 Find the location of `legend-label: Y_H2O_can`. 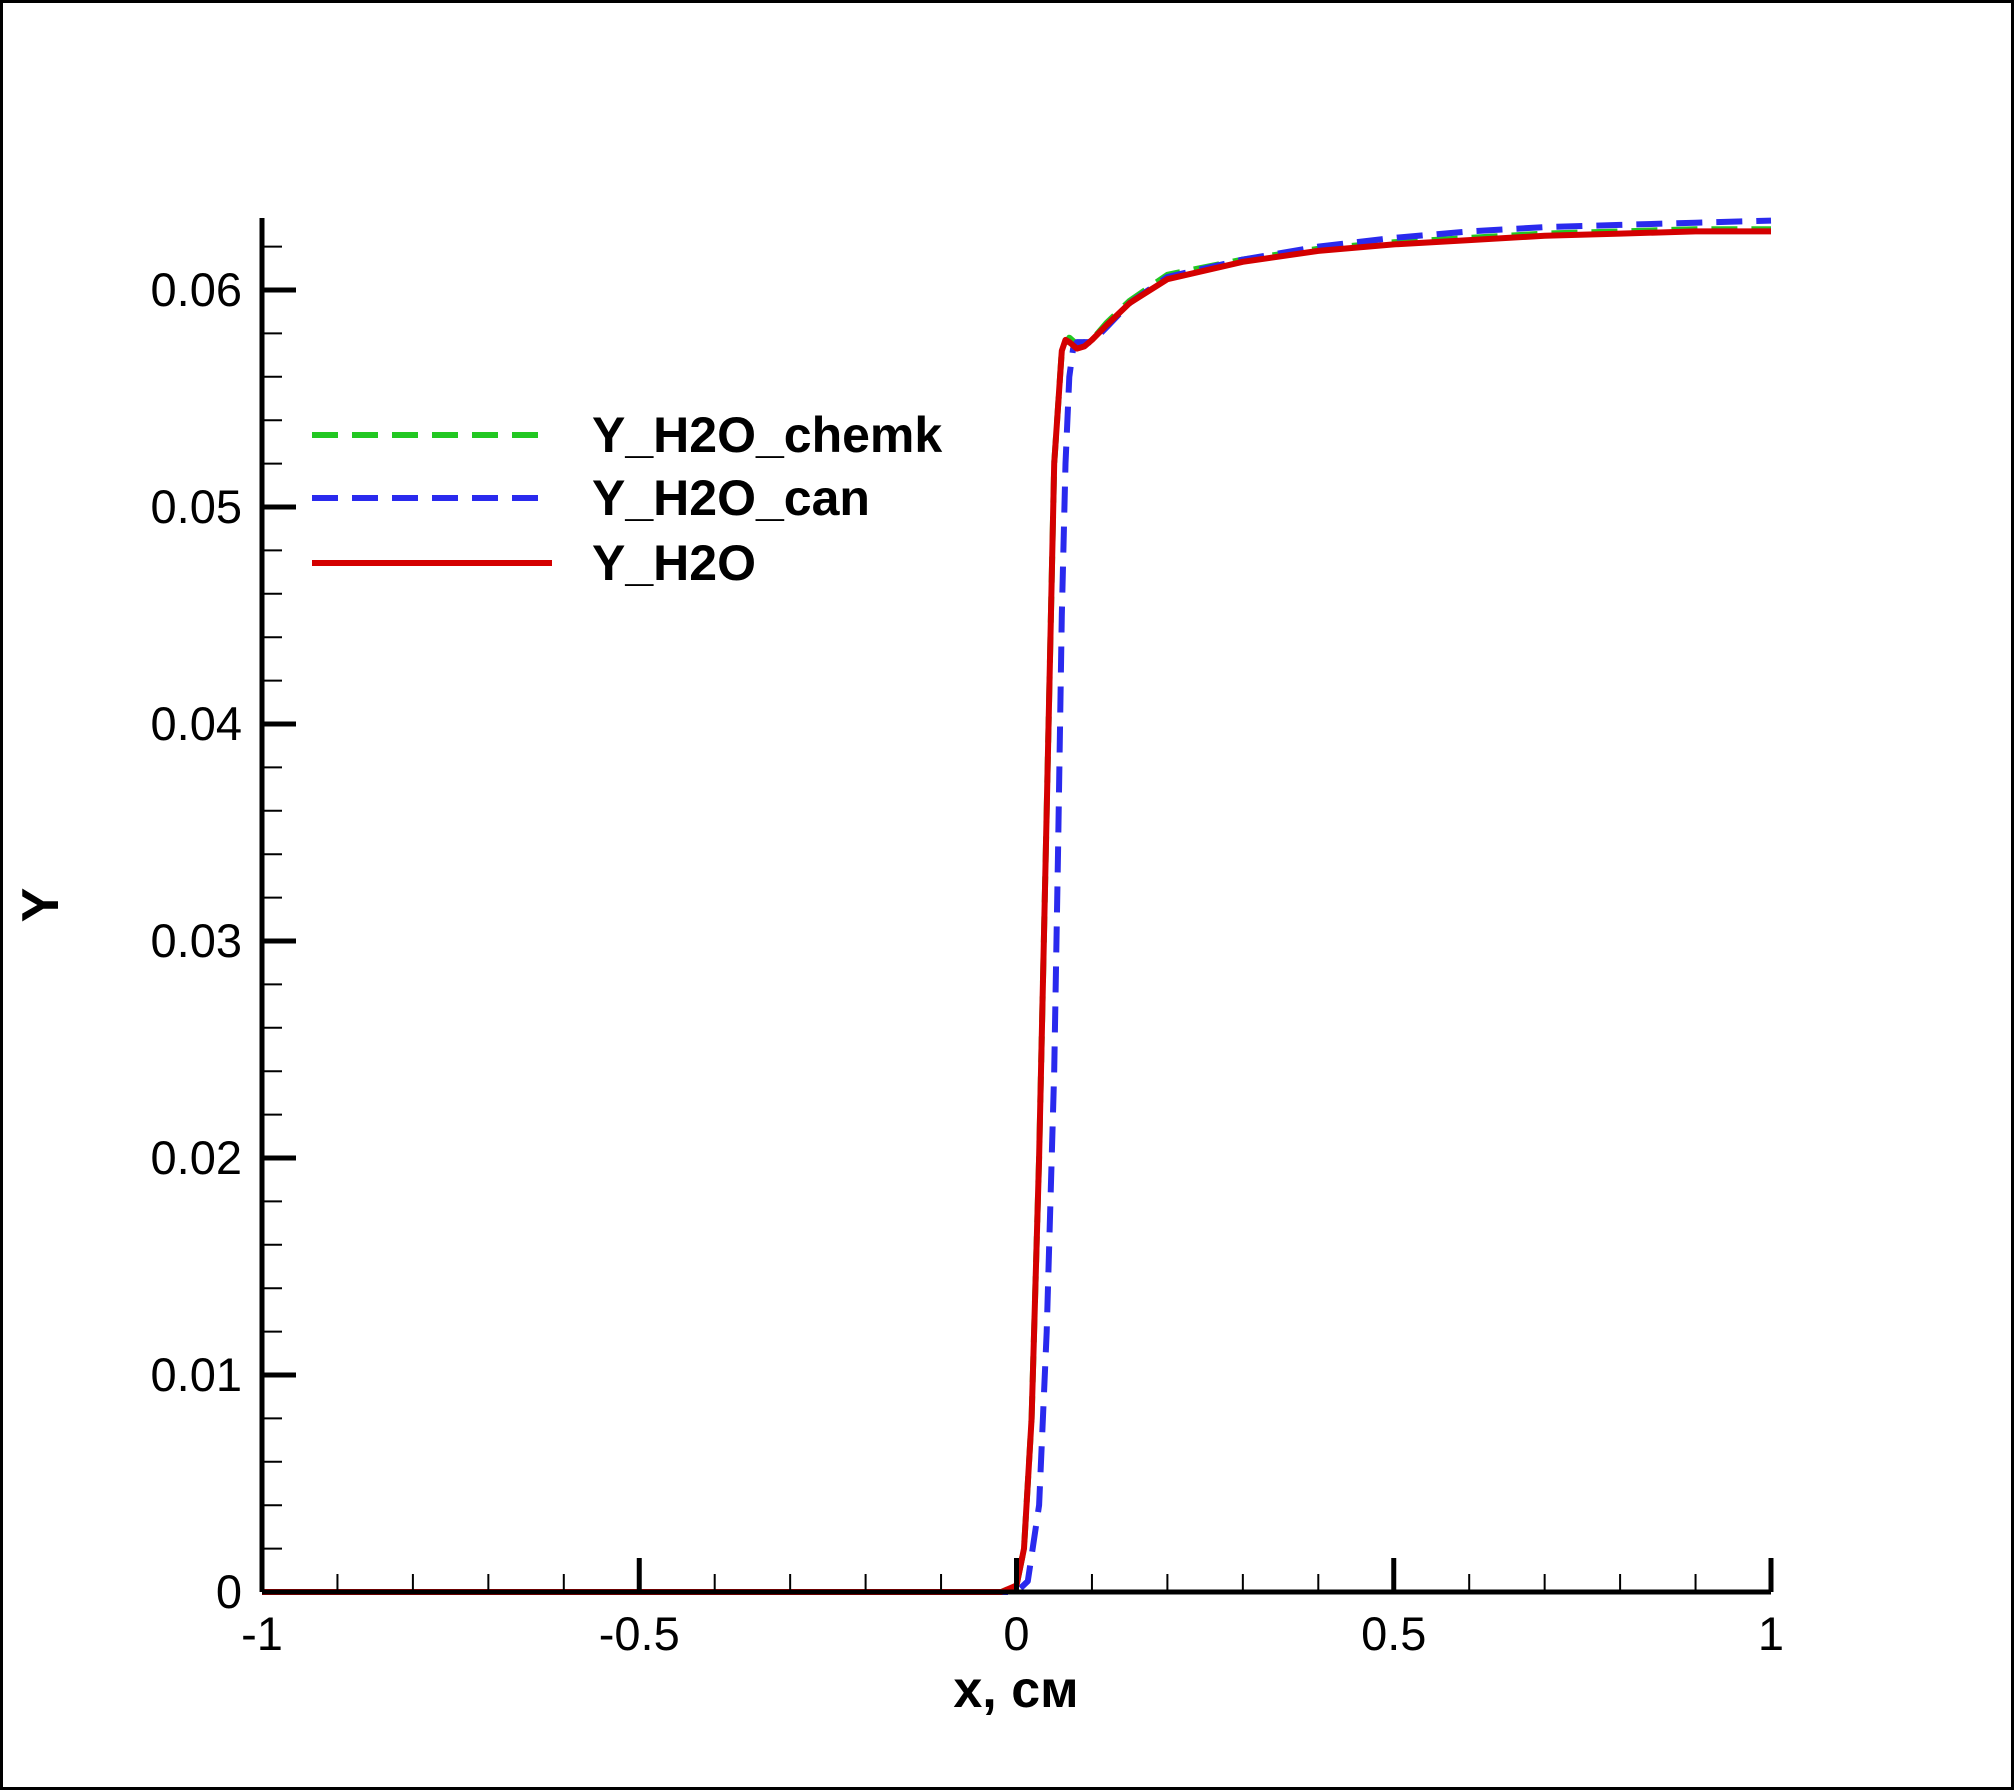

legend-label: Y_H2O_can is located at coordinates (731, 498).